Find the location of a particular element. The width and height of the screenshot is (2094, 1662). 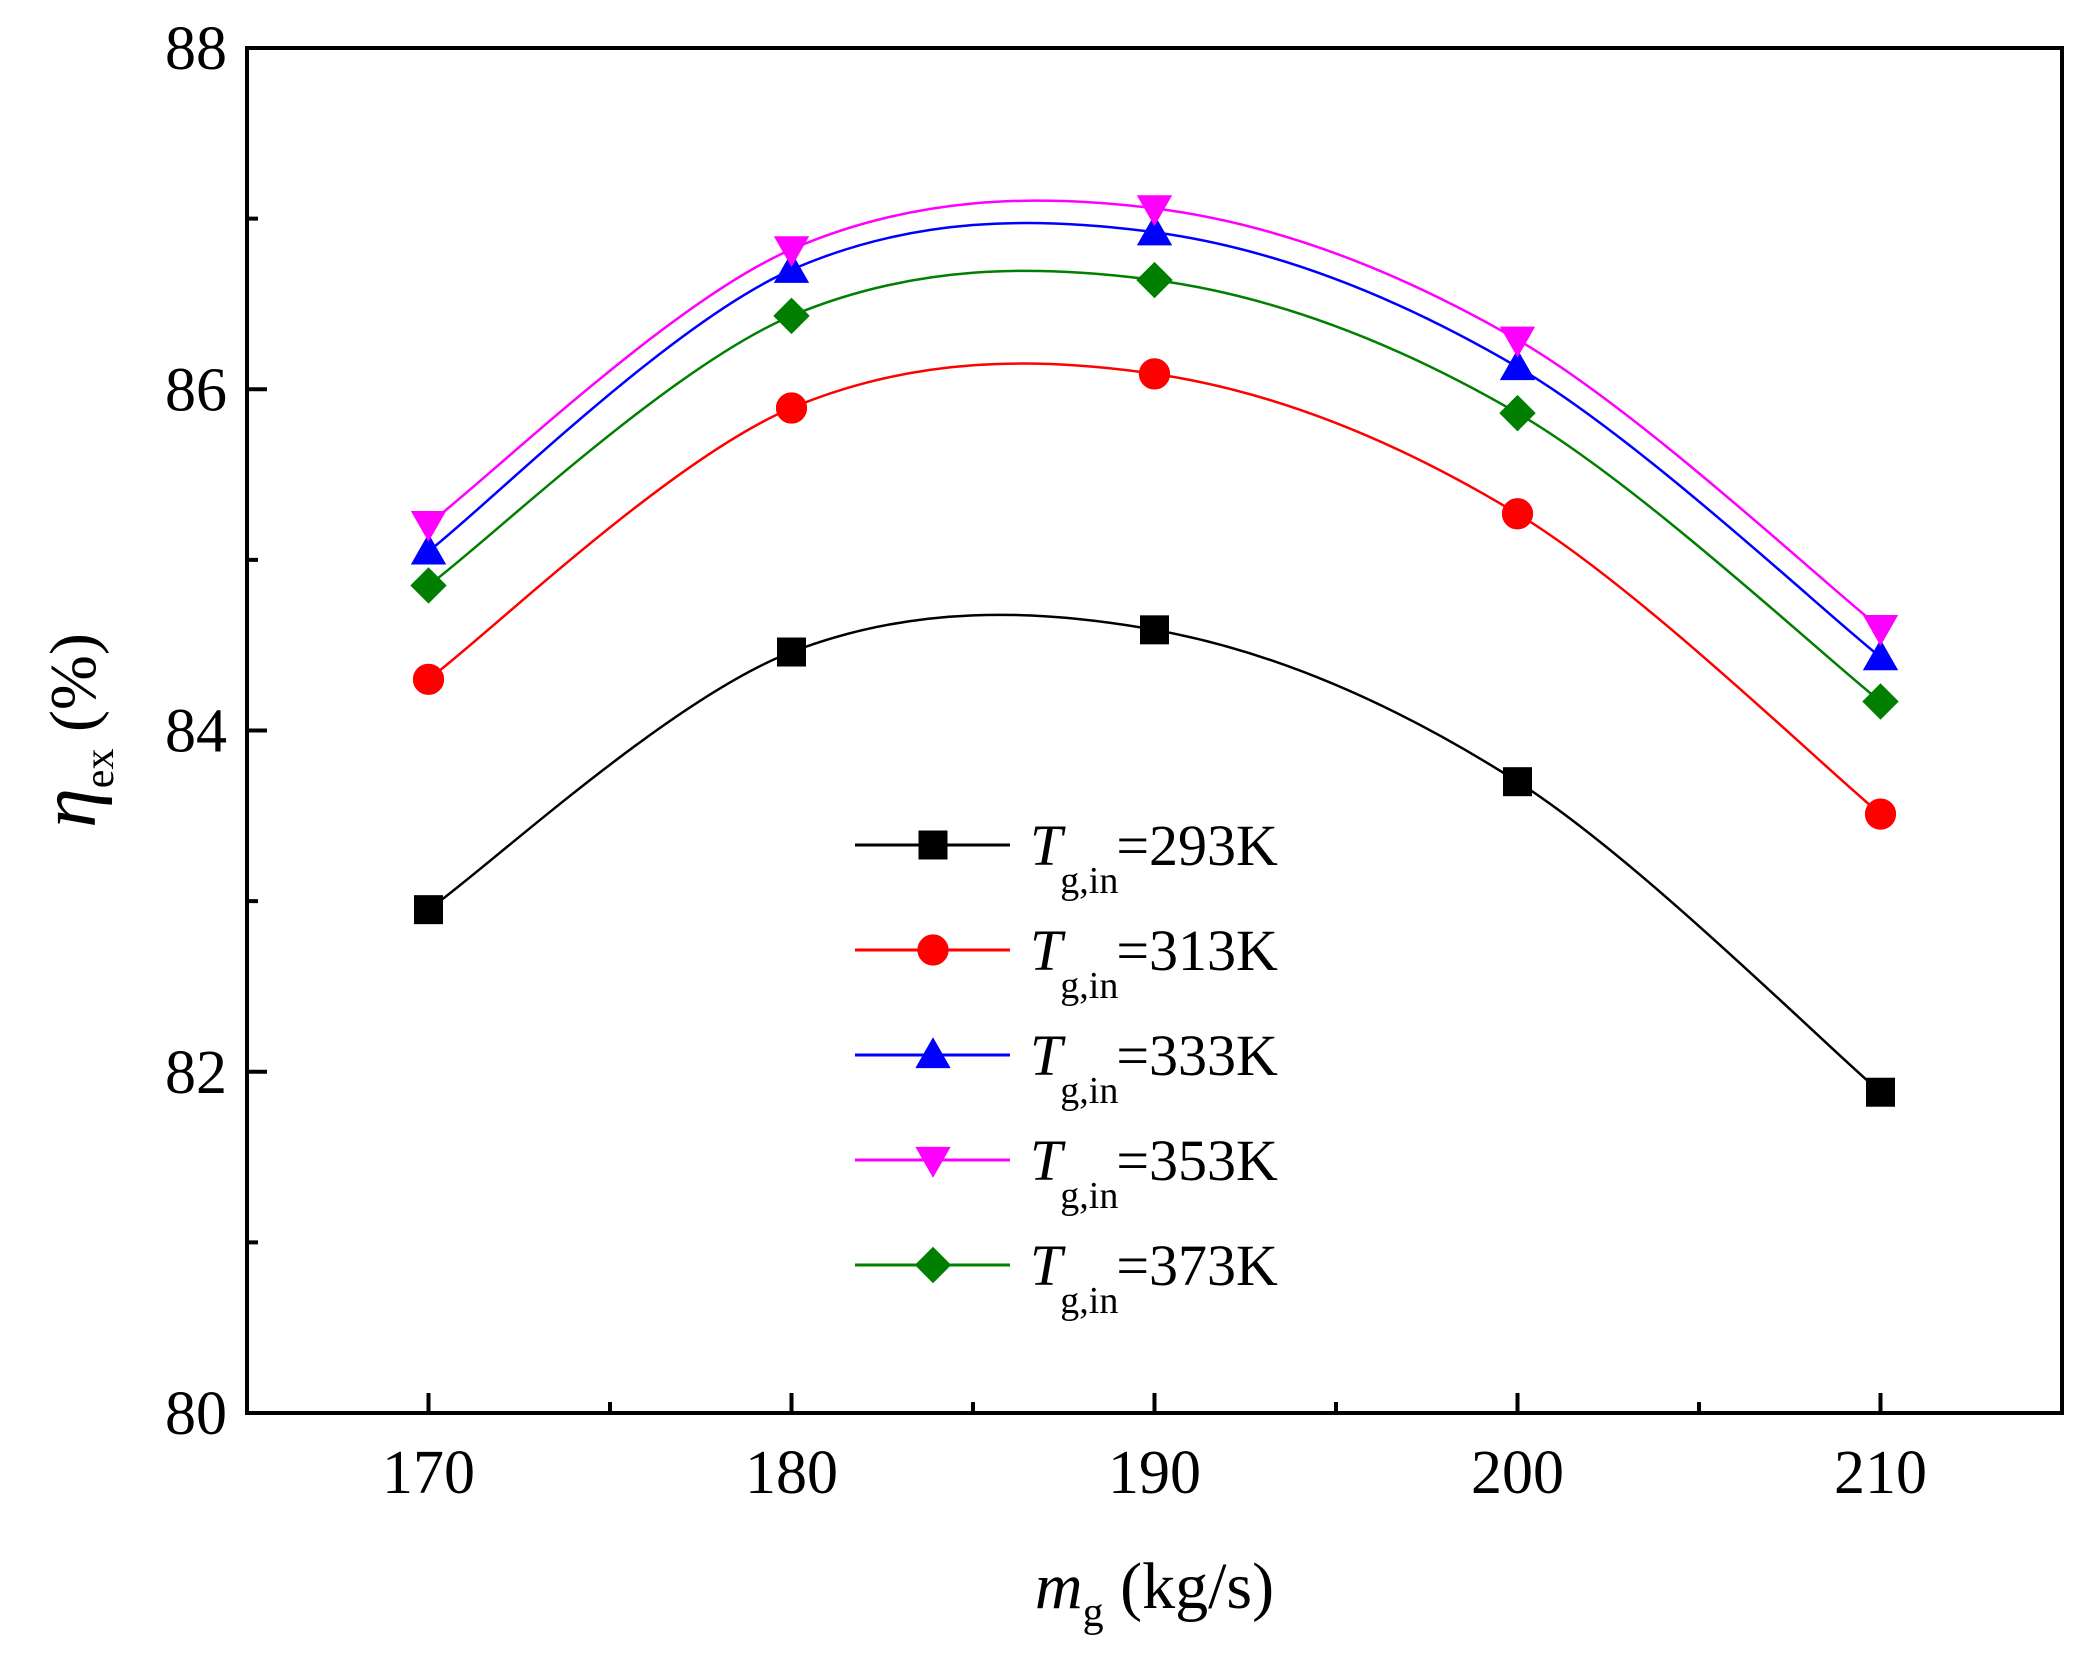

x-tick-label: 170 is located at coordinates (428, 1473).